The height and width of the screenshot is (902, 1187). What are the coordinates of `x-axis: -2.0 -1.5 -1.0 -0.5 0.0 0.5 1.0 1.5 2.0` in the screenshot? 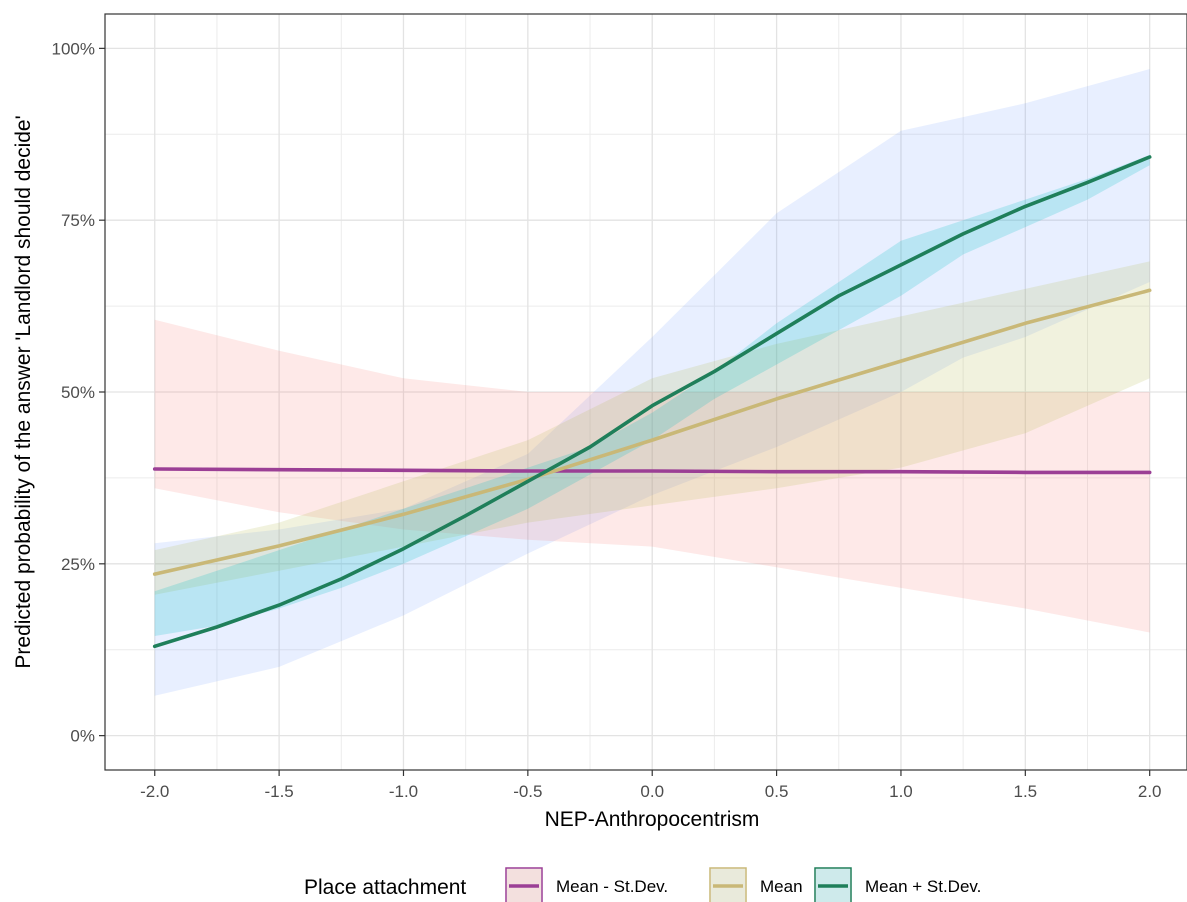 It's located at (651, 785).